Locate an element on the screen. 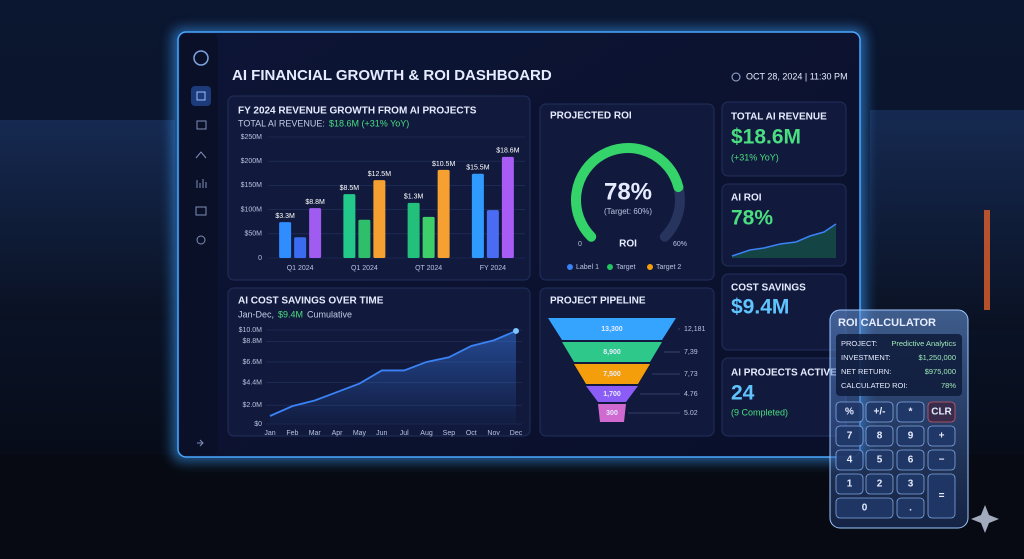 Image resolution: width=1024 pixels, height=559 pixels. calc-key-label: CLR is located at coordinates (941, 412).